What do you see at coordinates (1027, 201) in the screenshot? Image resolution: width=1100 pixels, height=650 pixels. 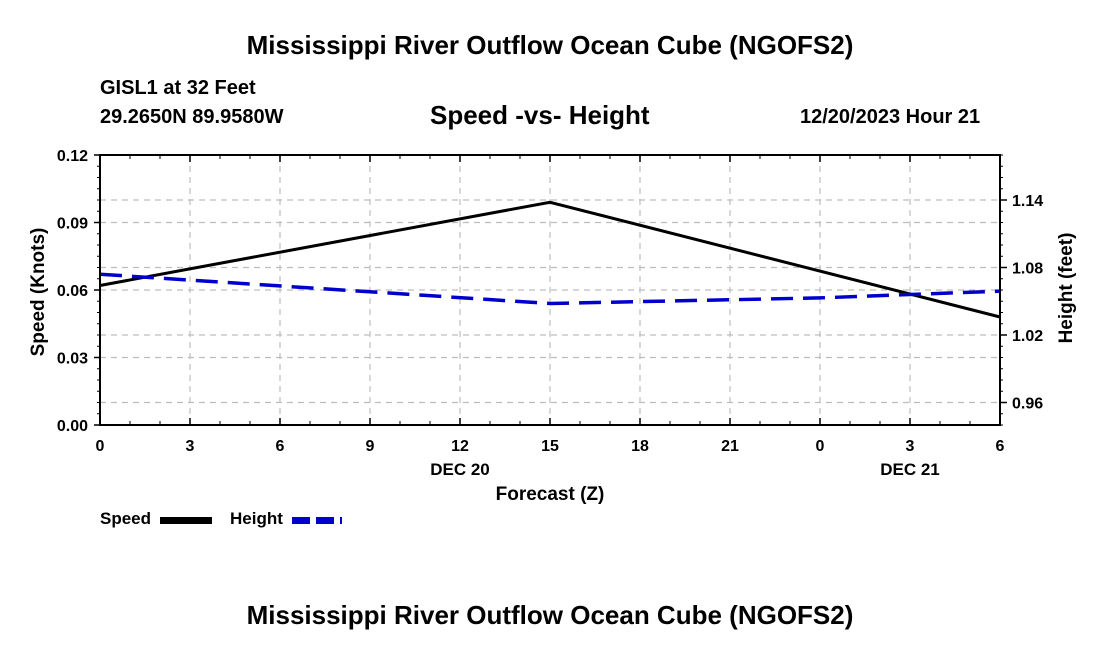 I see `y2-tick-label: 1.14` at bounding box center [1027, 201].